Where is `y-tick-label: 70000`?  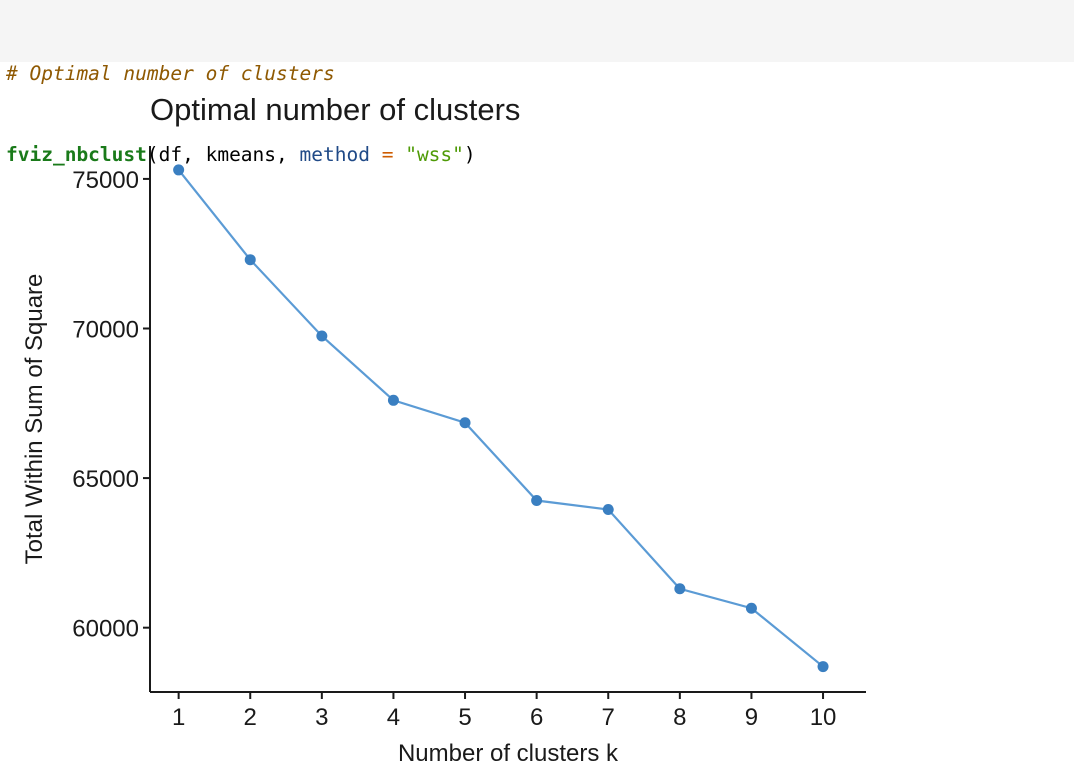 y-tick-label: 70000 is located at coordinates (105, 329).